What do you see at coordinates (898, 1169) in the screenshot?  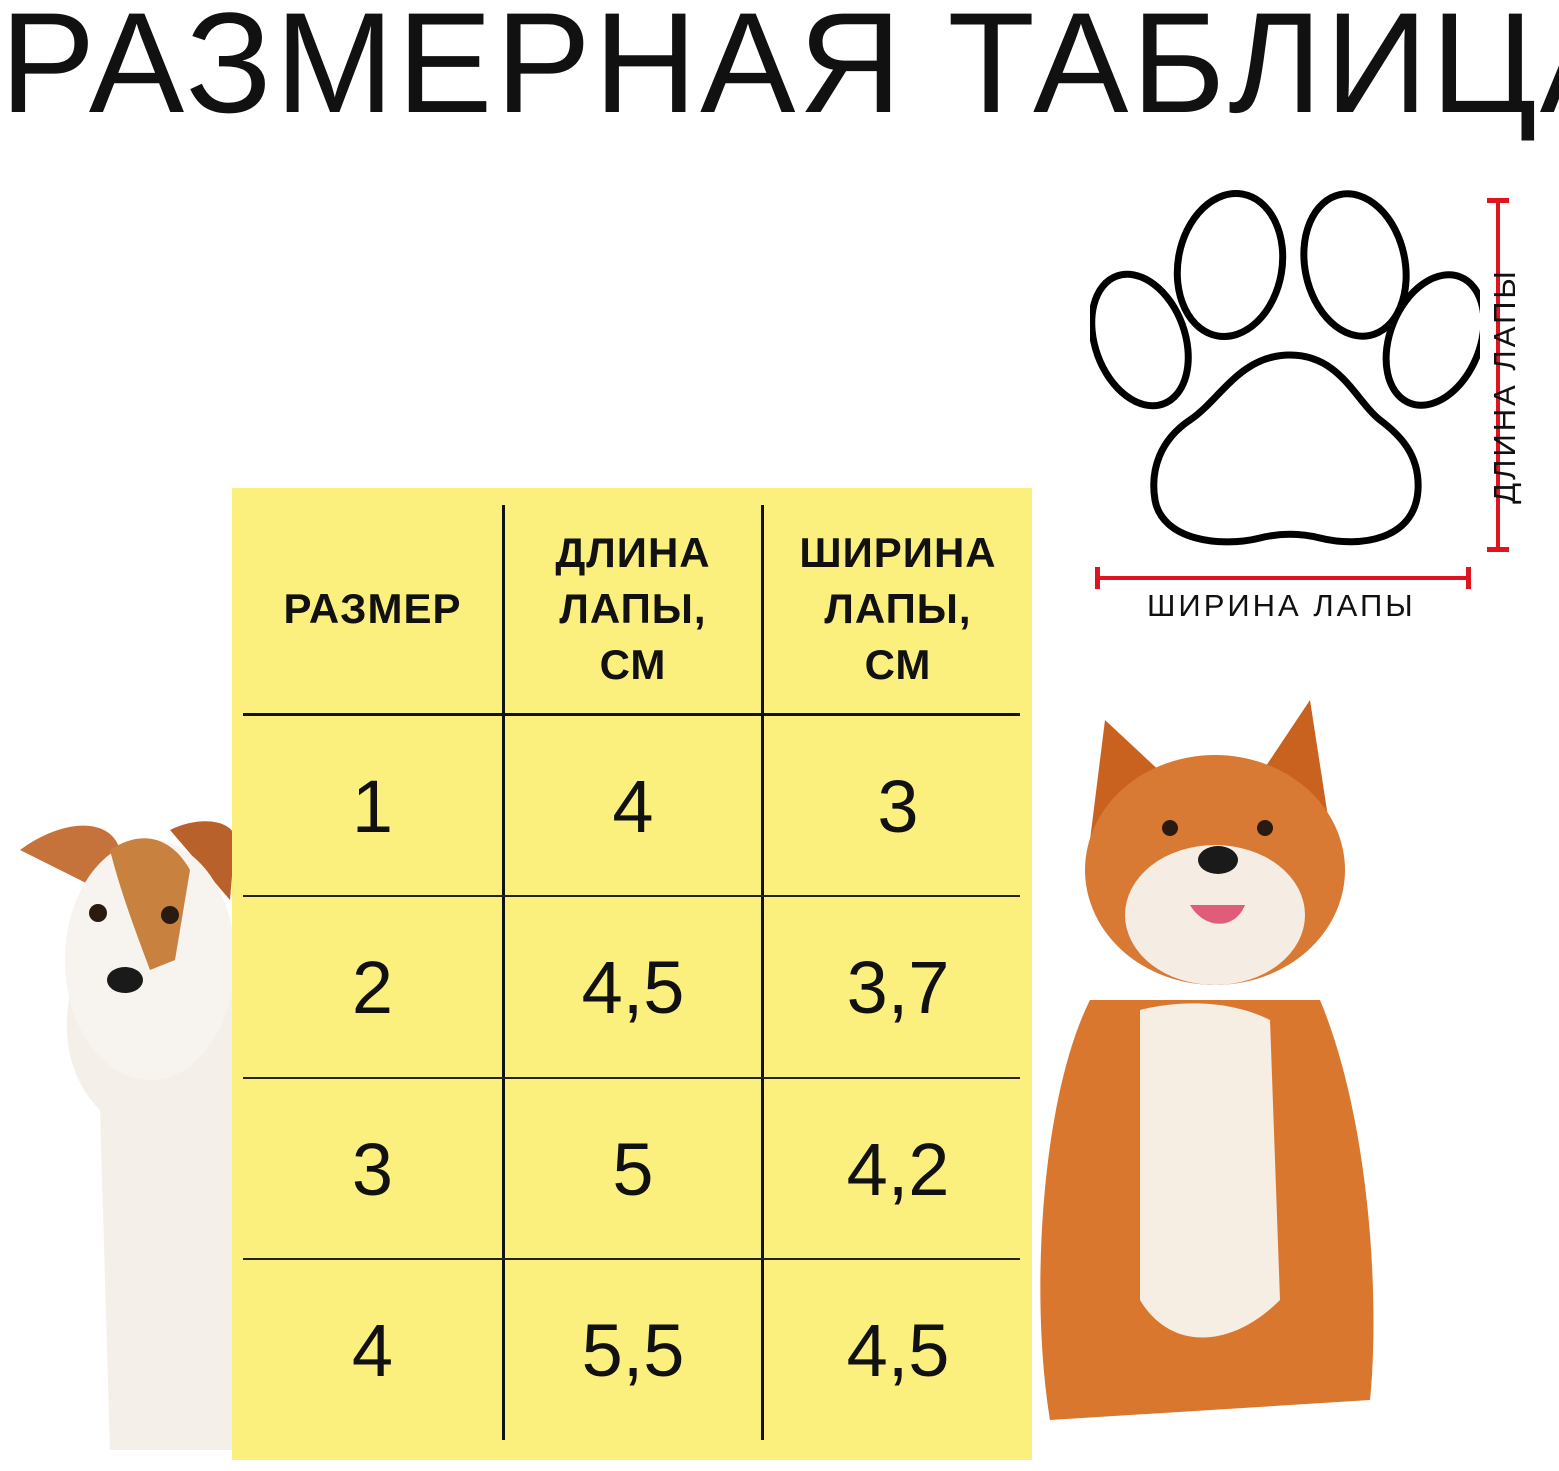 I see `width-cell: 4,2` at bounding box center [898, 1169].